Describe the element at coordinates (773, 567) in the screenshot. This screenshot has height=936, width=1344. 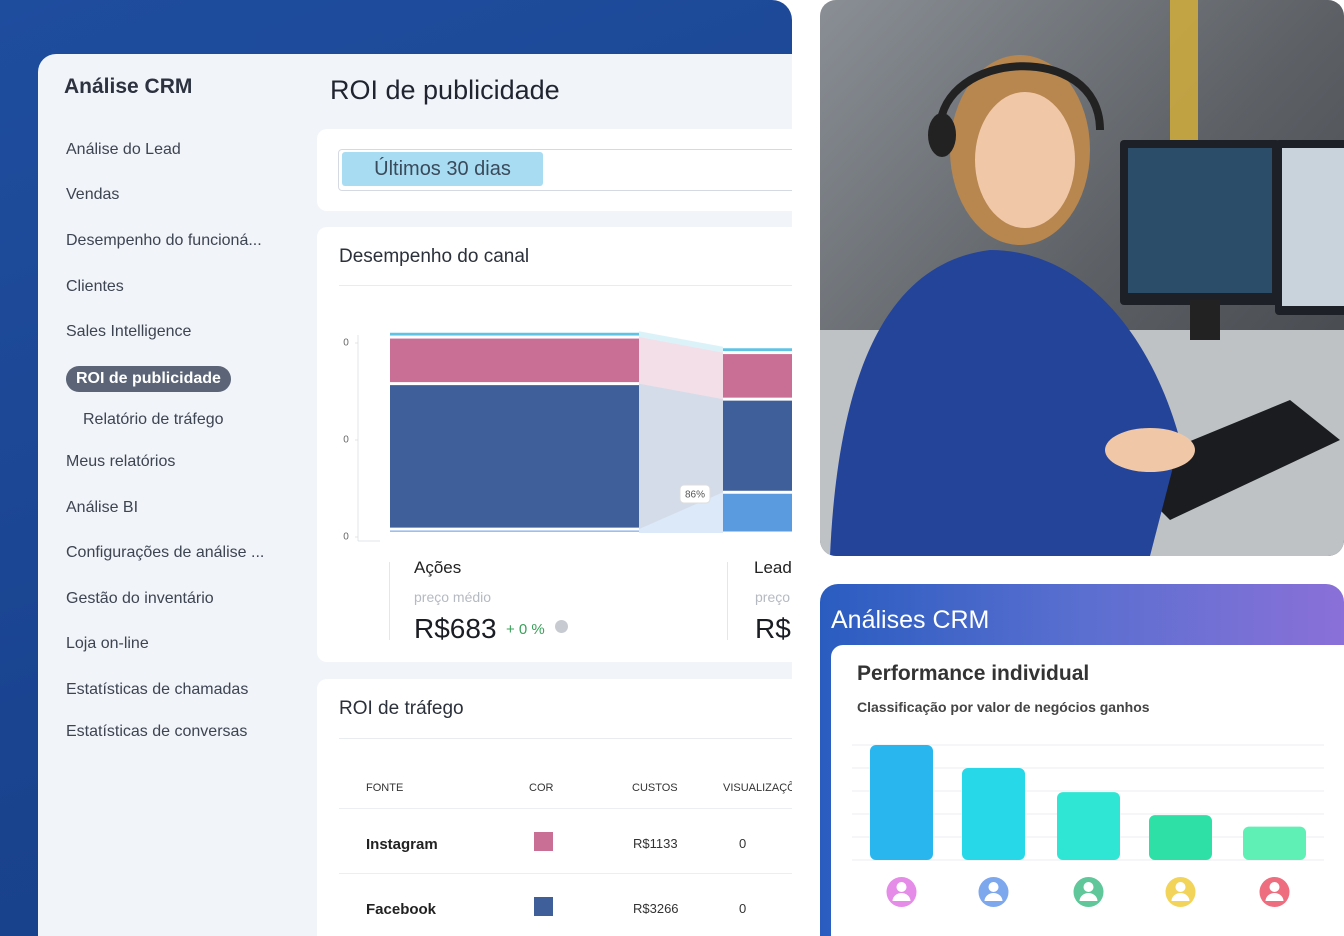
I see `summary-label: Lead` at that location.